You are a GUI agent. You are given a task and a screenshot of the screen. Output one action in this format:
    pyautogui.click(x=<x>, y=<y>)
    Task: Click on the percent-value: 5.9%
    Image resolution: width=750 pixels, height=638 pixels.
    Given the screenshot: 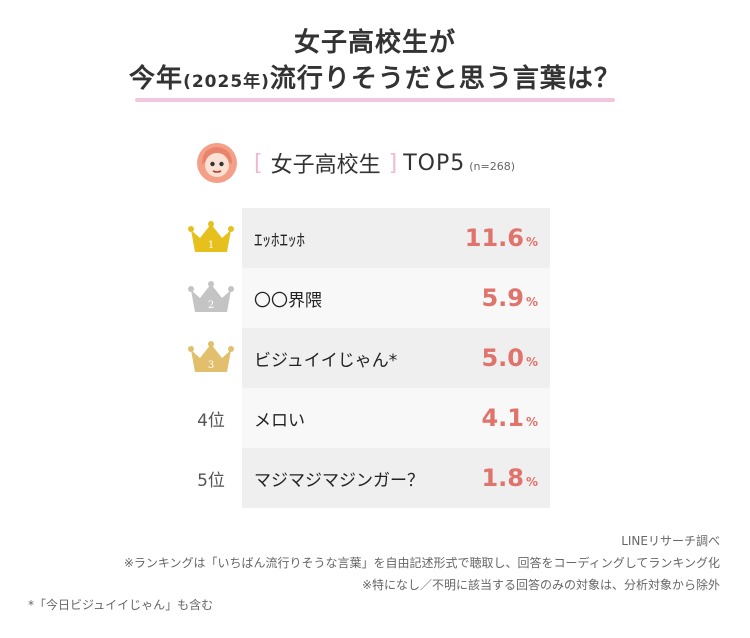 What is the action you would take?
    pyautogui.click(x=509, y=298)
    